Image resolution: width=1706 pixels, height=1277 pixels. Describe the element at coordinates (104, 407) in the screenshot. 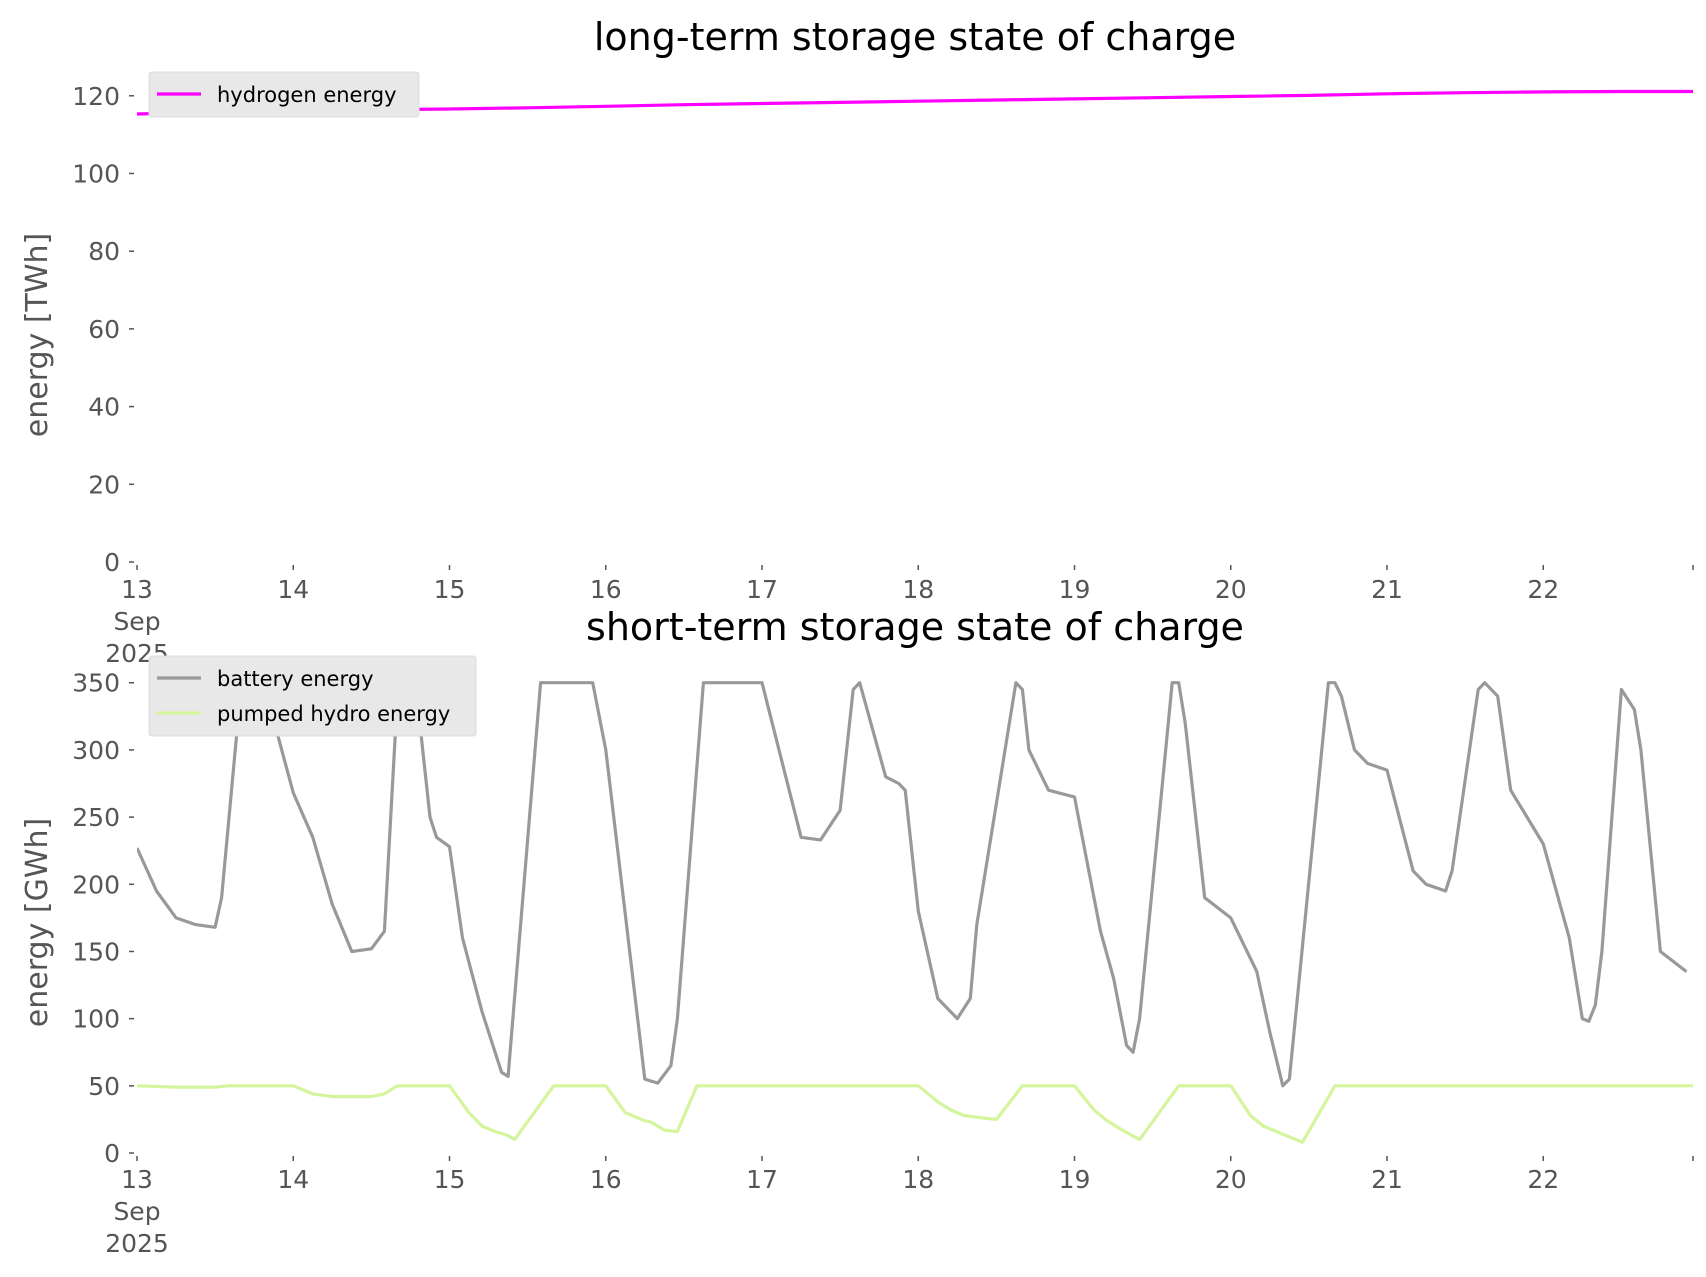

I see `y-tick-label: 40` at that location.